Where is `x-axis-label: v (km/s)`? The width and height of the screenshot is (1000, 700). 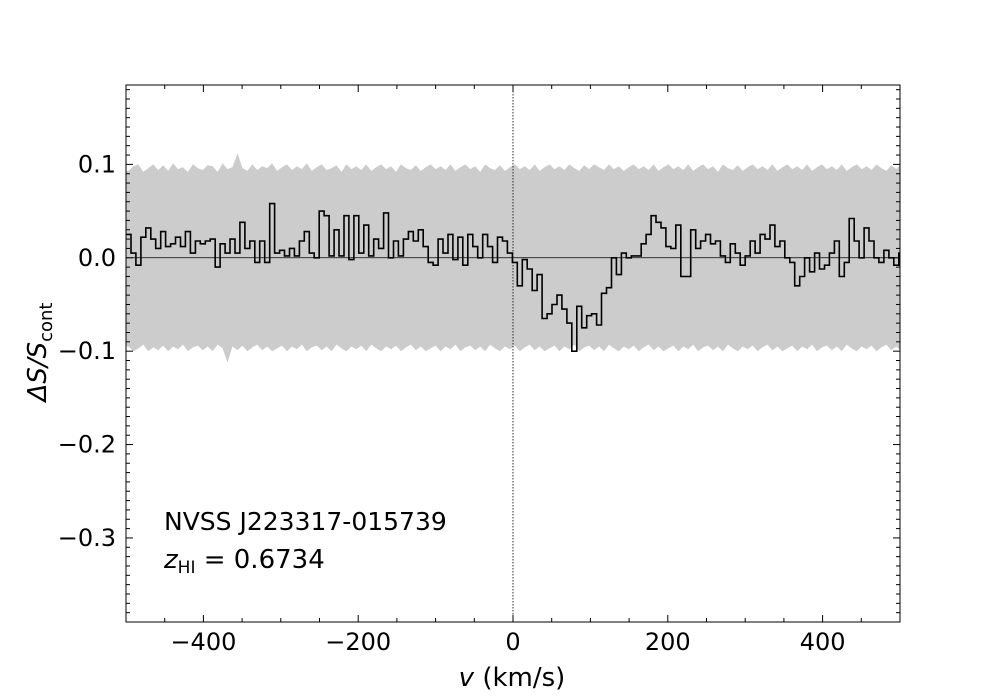
x-axis-label: v (km/s) is located at coordinates (512, 678).